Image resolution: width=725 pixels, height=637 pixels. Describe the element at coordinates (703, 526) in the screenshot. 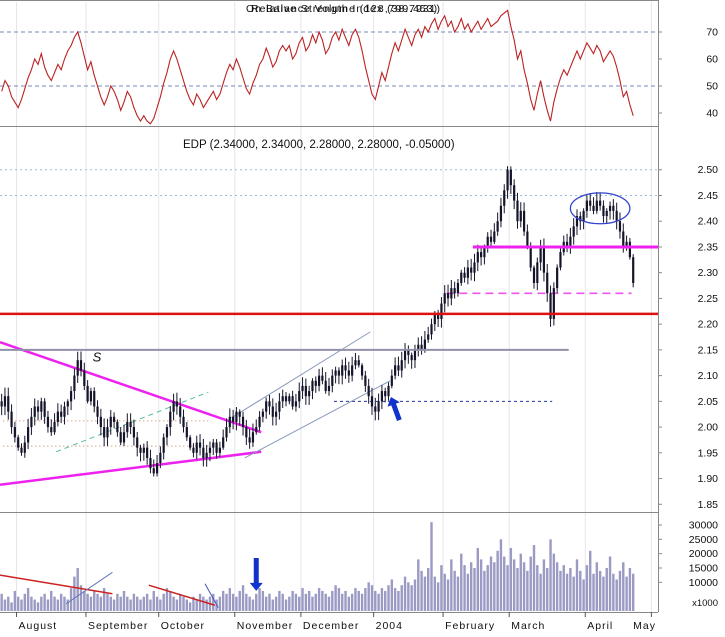

I see `volume-axis-label: 30000` at that location.